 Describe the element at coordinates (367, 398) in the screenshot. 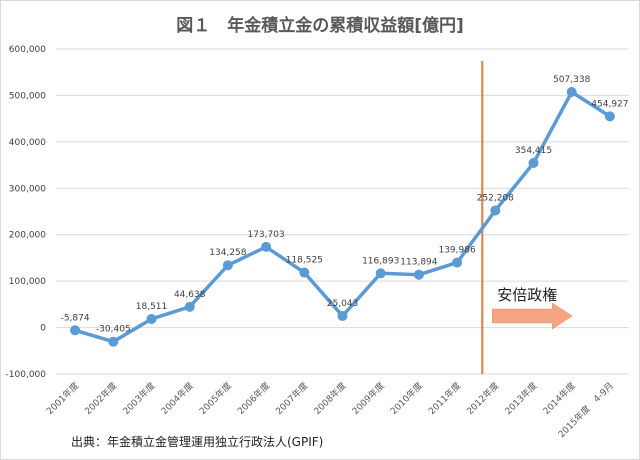

I see `x-tick-label: 2009年度` at that location.